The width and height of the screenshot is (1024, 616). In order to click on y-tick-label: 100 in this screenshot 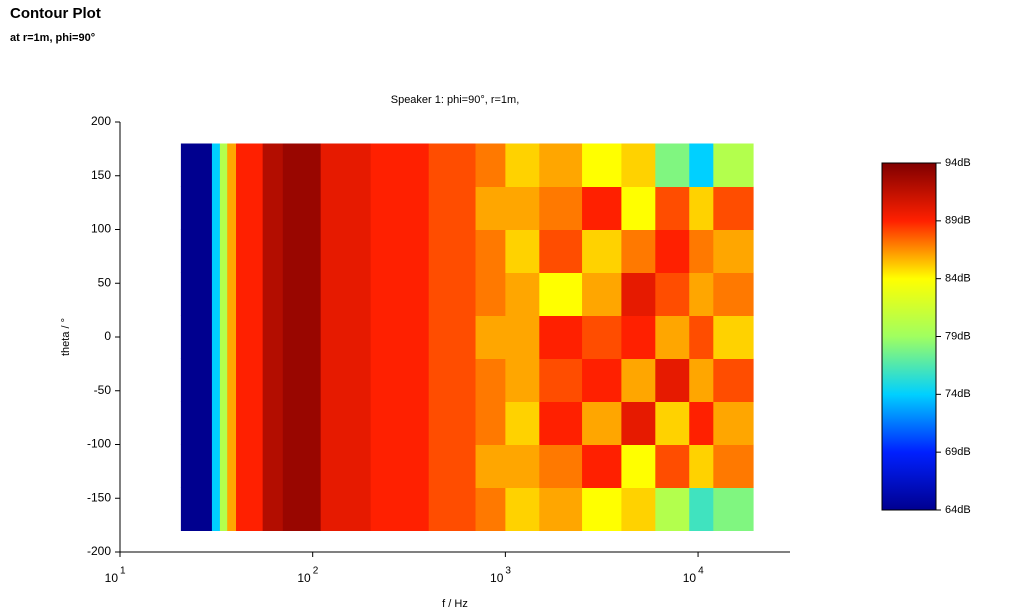, I will do `click(101, 229)`.